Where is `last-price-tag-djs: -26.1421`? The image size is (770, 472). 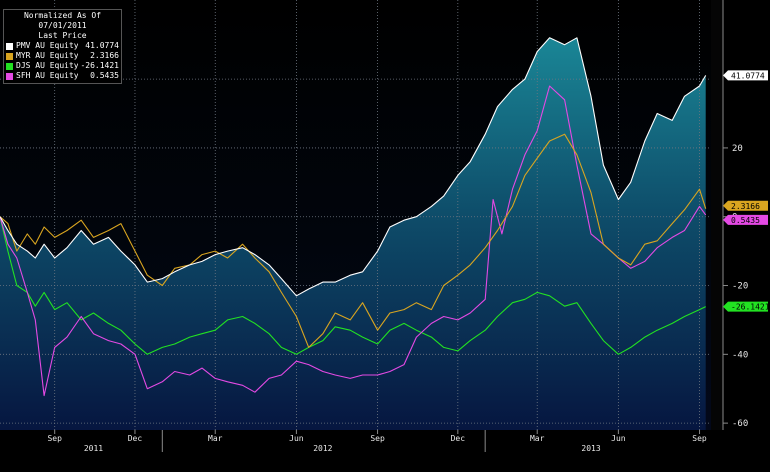 last-price-tag-djs: -26.1421 is located at coordinates (746, 306).